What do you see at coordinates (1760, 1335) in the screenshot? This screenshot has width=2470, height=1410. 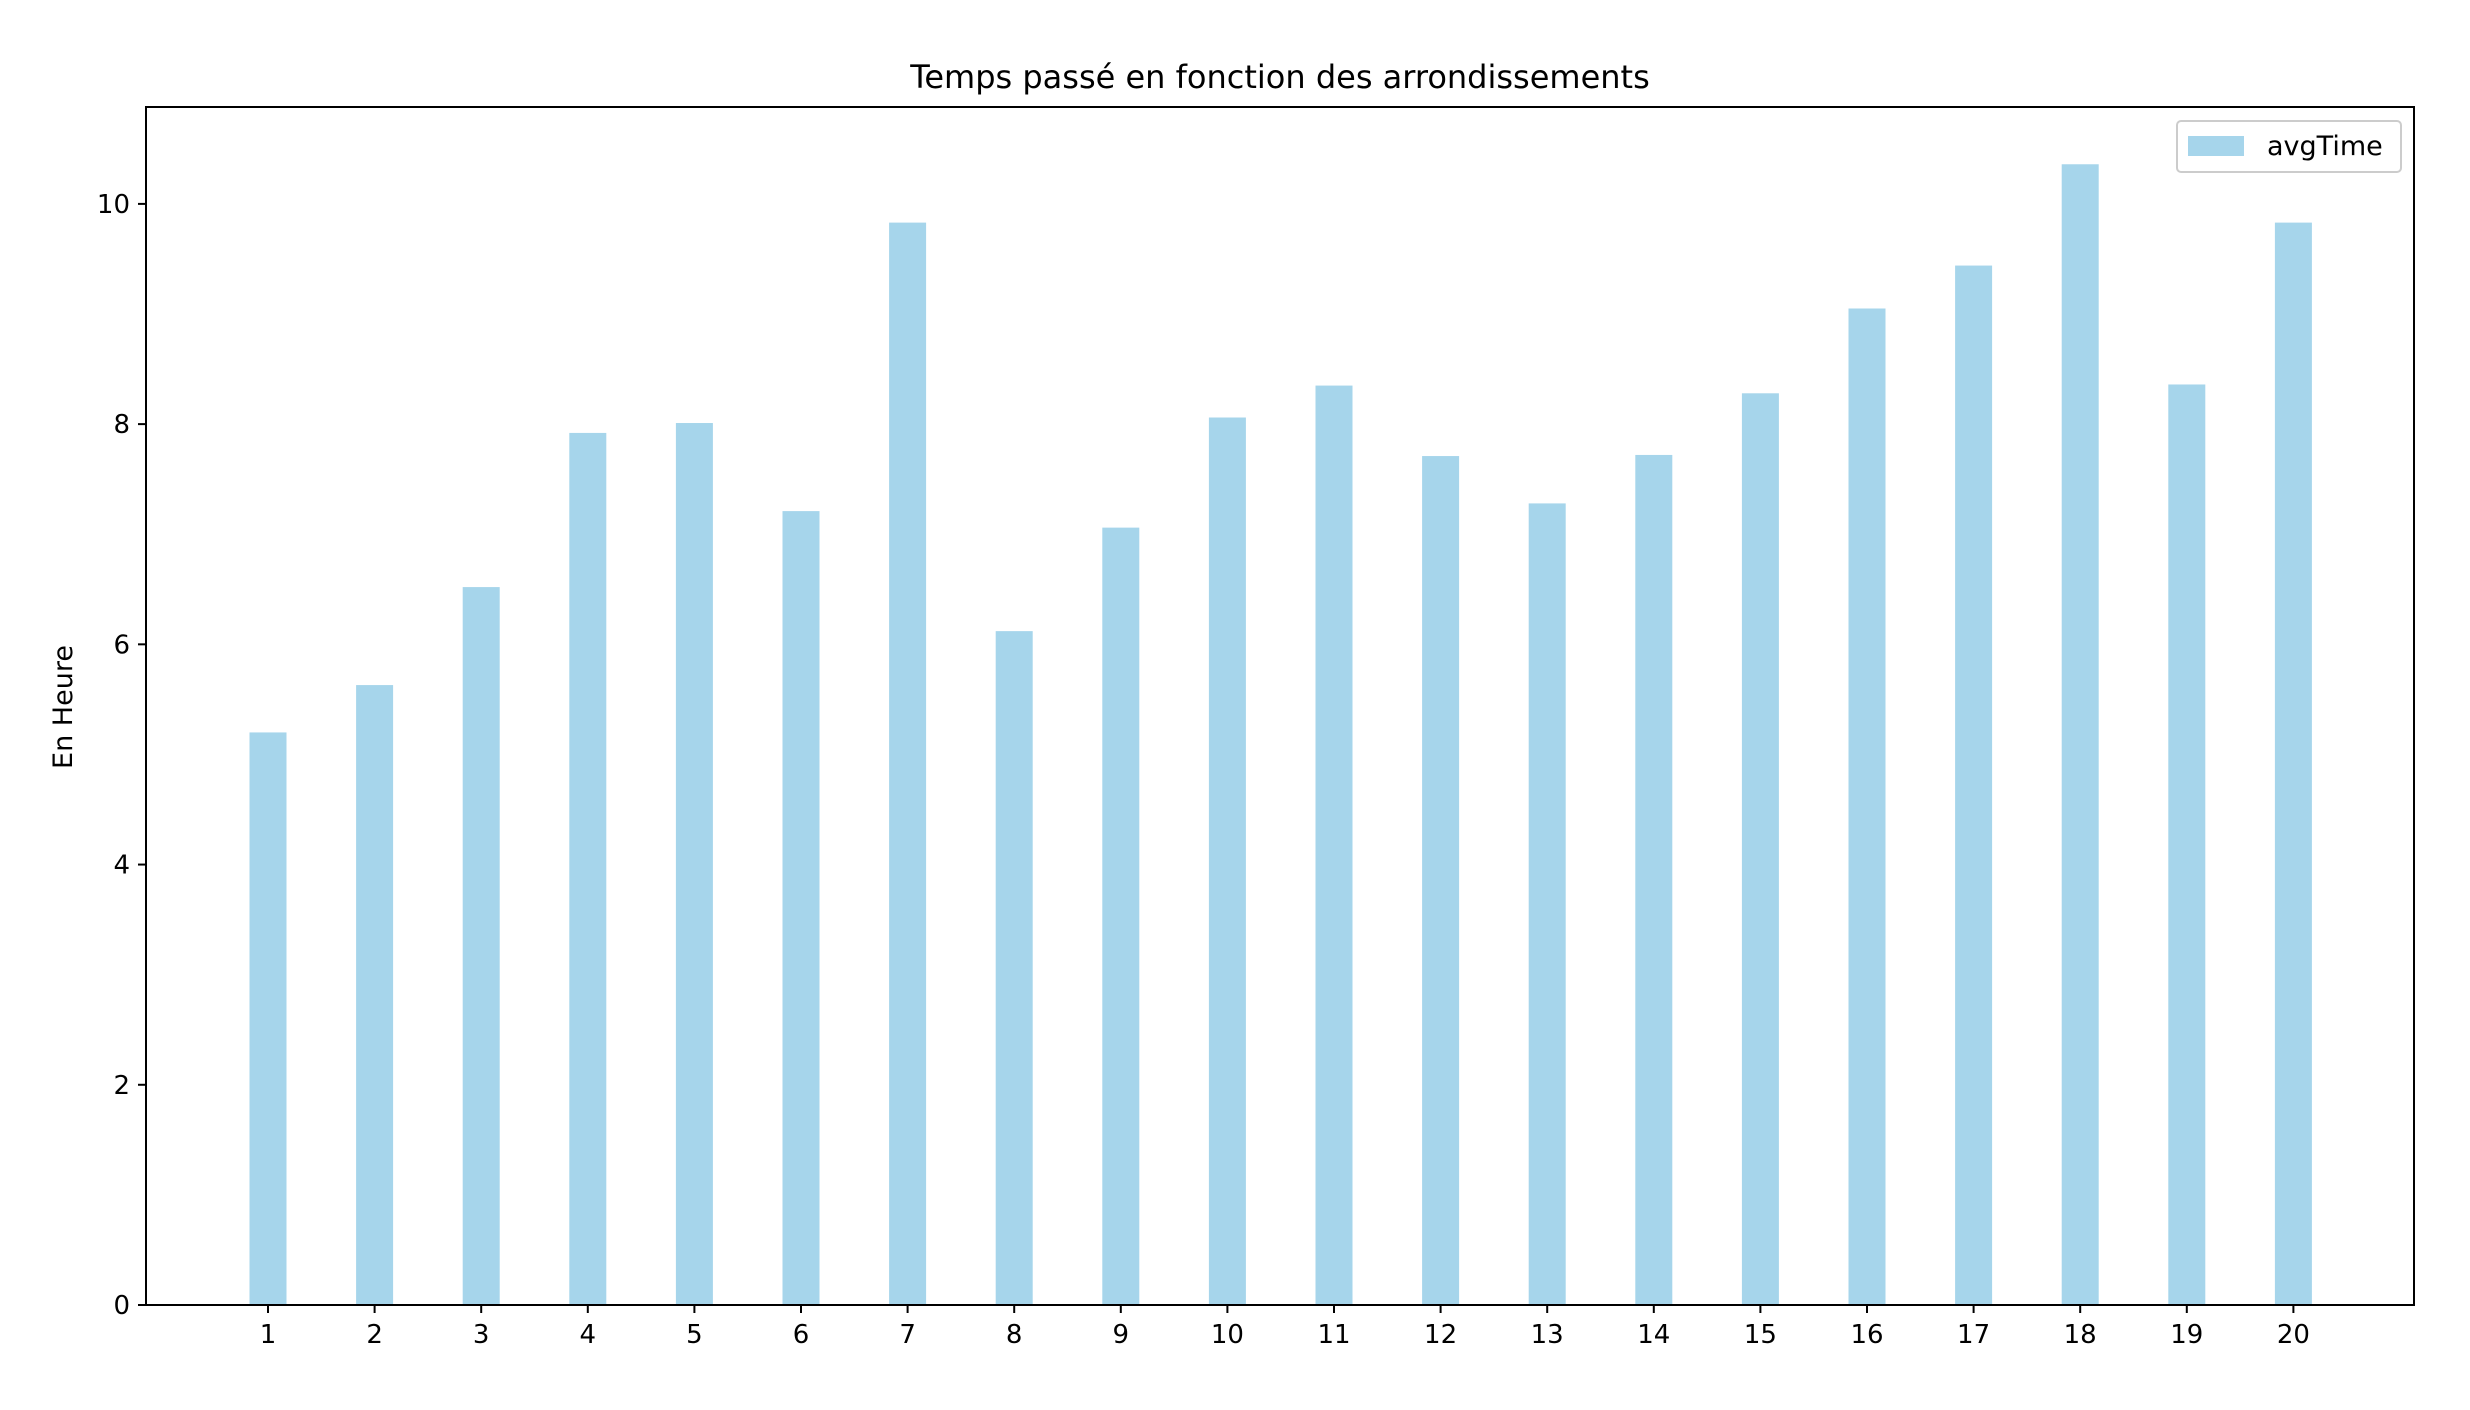 I see `x-tick-label: 15` at bounding box center [1760, 1335].